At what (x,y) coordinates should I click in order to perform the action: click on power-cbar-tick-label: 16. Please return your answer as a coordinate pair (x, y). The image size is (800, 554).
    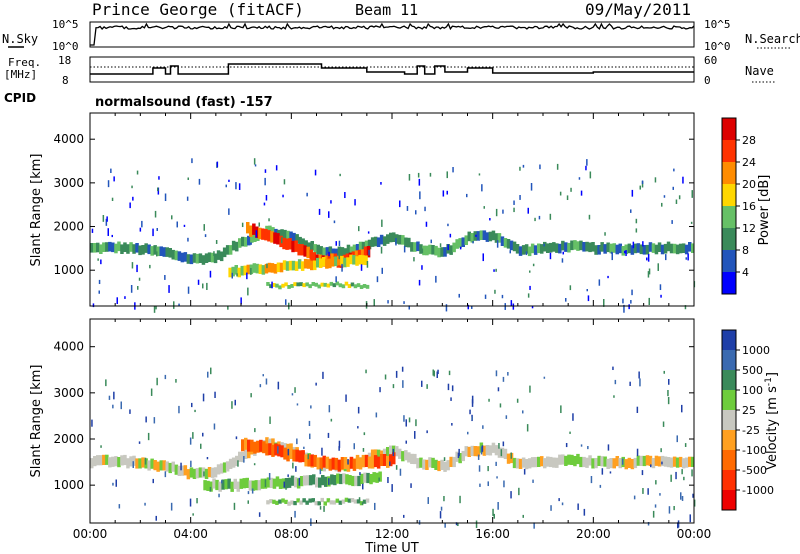
    Looking at the image, I should click on (749, 206).